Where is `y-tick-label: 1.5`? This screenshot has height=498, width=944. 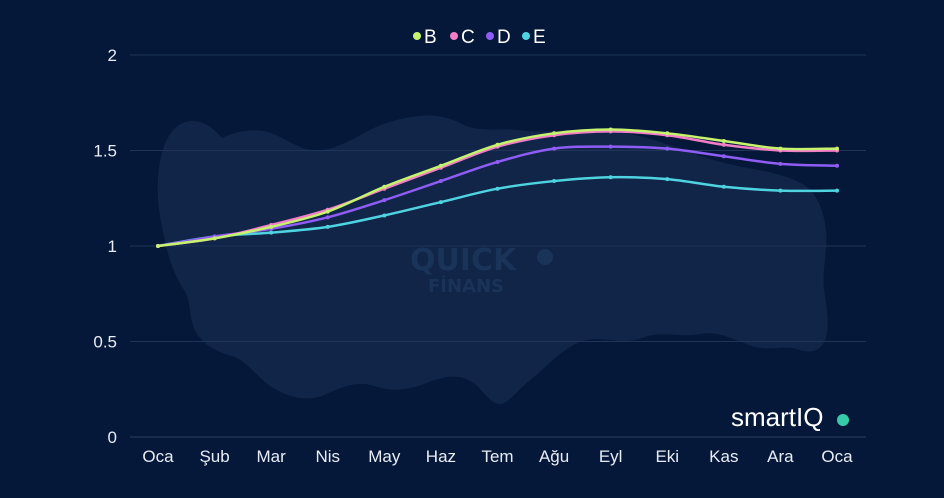 y-tick-label: 1.5 is located at coordinates (105, 151).